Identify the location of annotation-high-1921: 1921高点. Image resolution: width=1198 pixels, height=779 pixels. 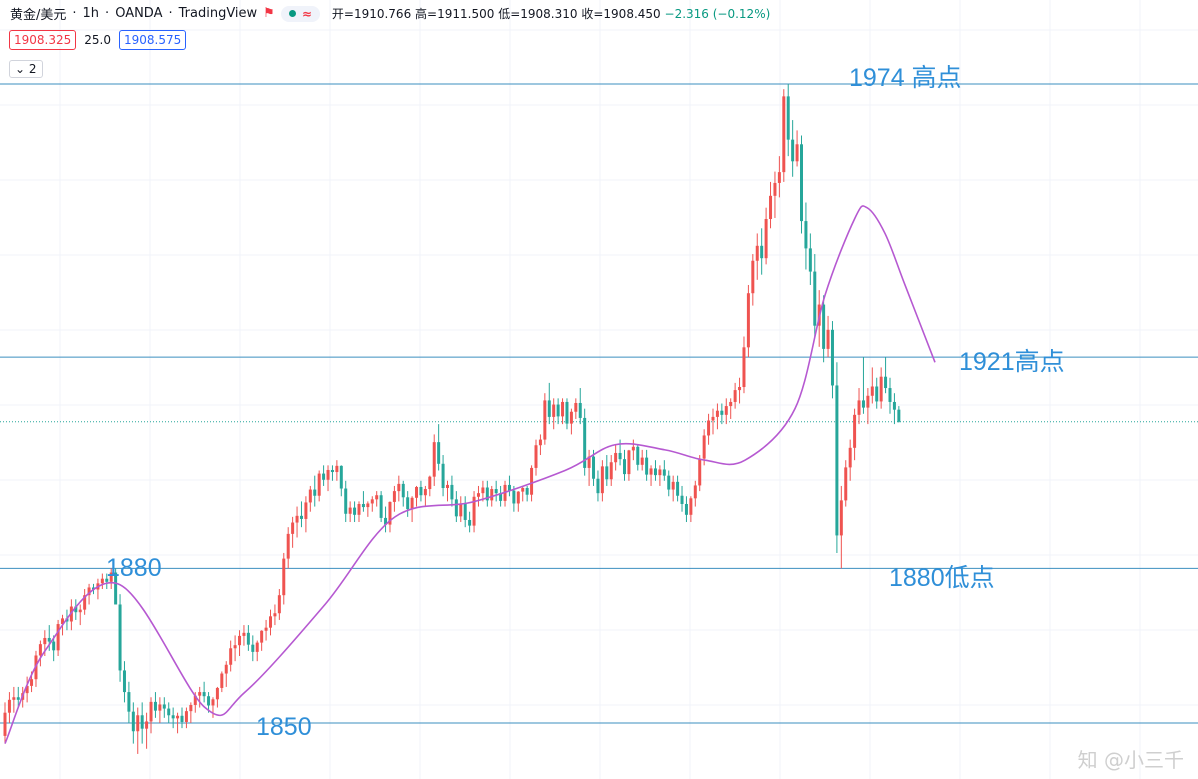
(1012, 362).